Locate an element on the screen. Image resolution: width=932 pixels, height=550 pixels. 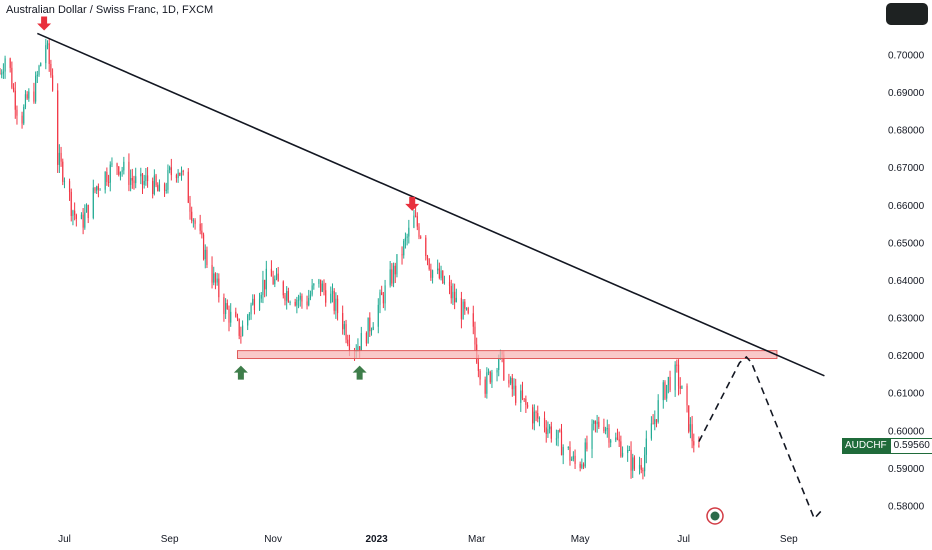
projection-dashed-line is located at coordinates (761, 438).